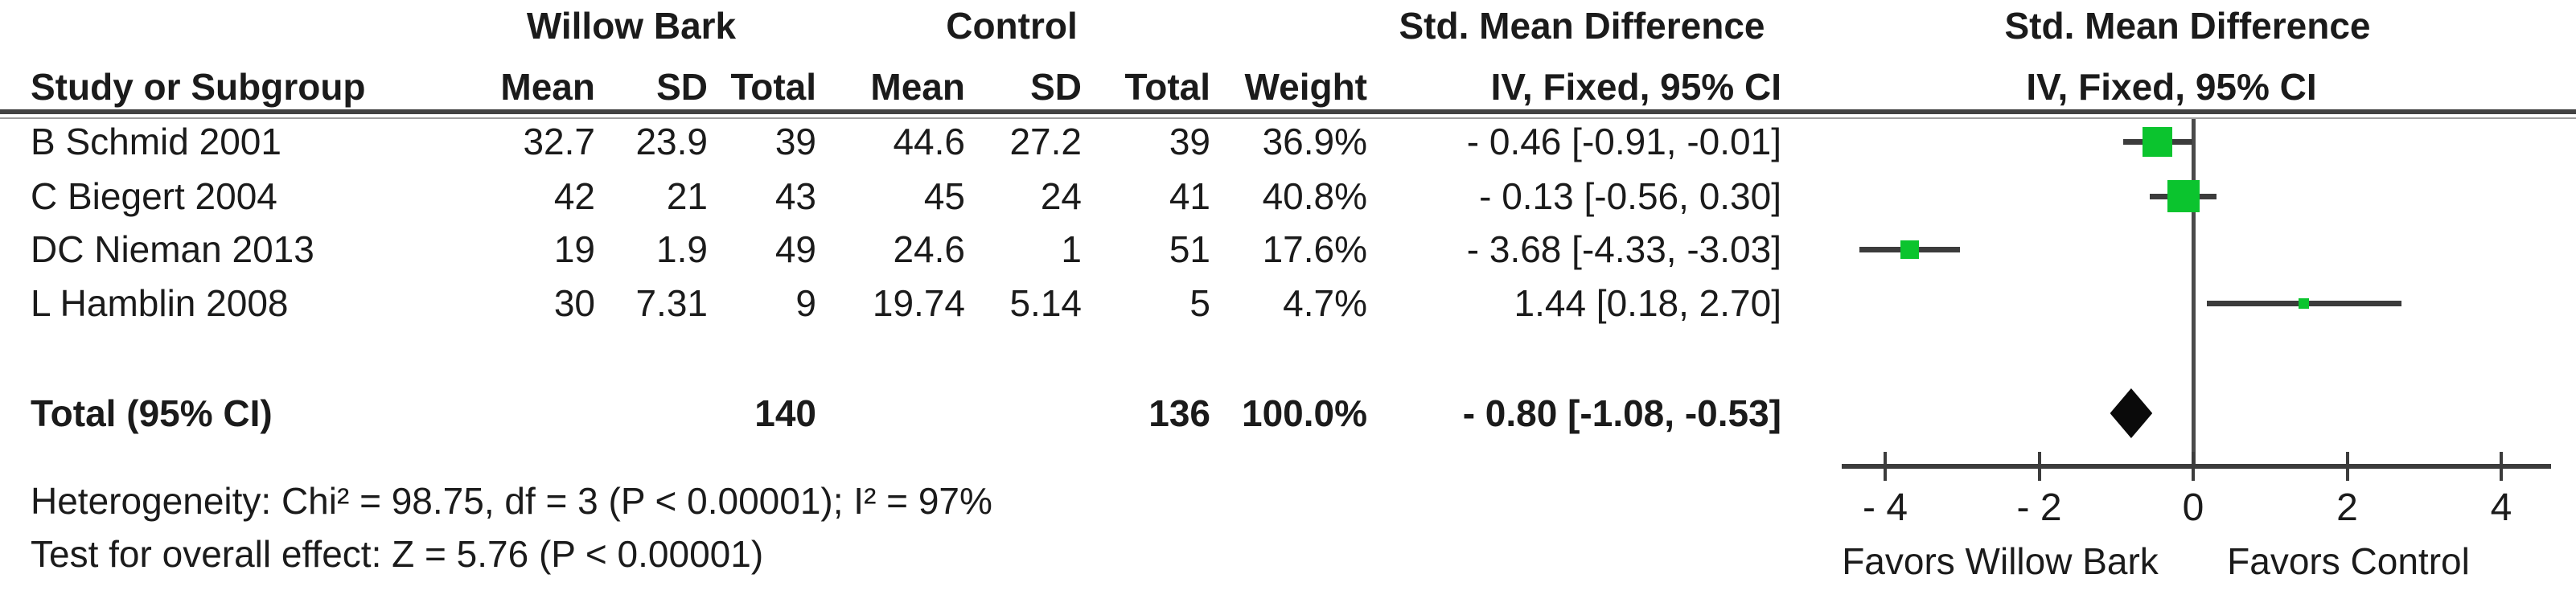 This screenshot has height=603, width=2576. Describe the element at coordinates (2501, 507) in the screenshot. I see `axis-tick-label: 4` at that location.